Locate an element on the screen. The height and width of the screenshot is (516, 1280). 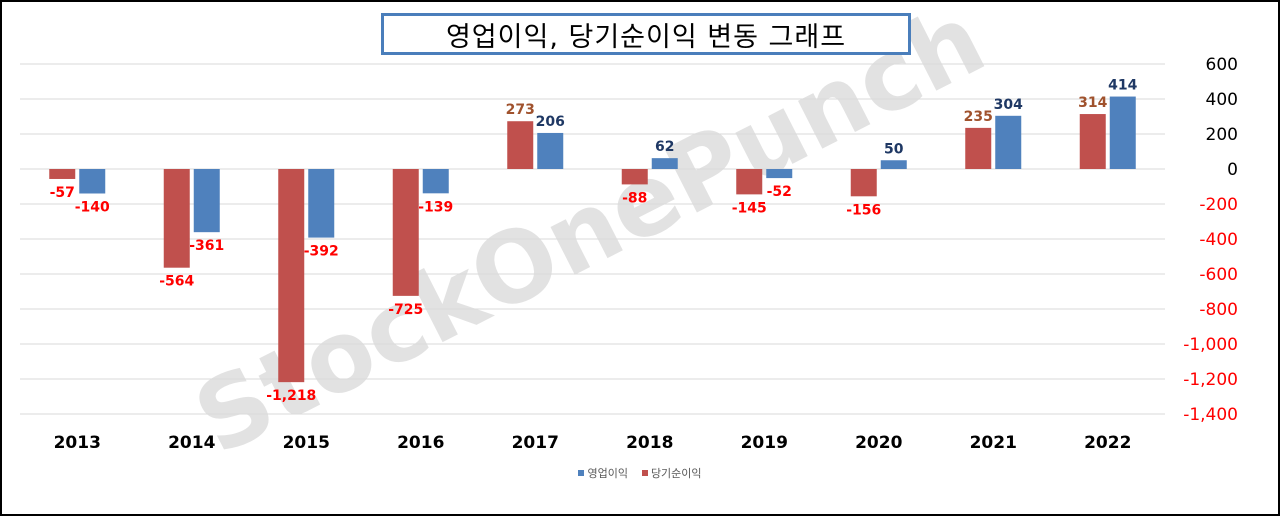
net-income-label: -145 is located at coordinates (749, 208).